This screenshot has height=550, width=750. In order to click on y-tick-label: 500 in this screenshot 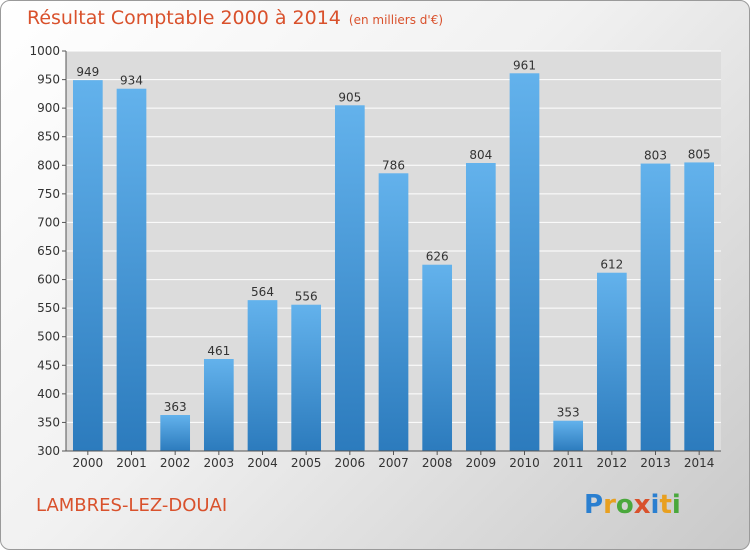, I will do `click(48, 337)`.